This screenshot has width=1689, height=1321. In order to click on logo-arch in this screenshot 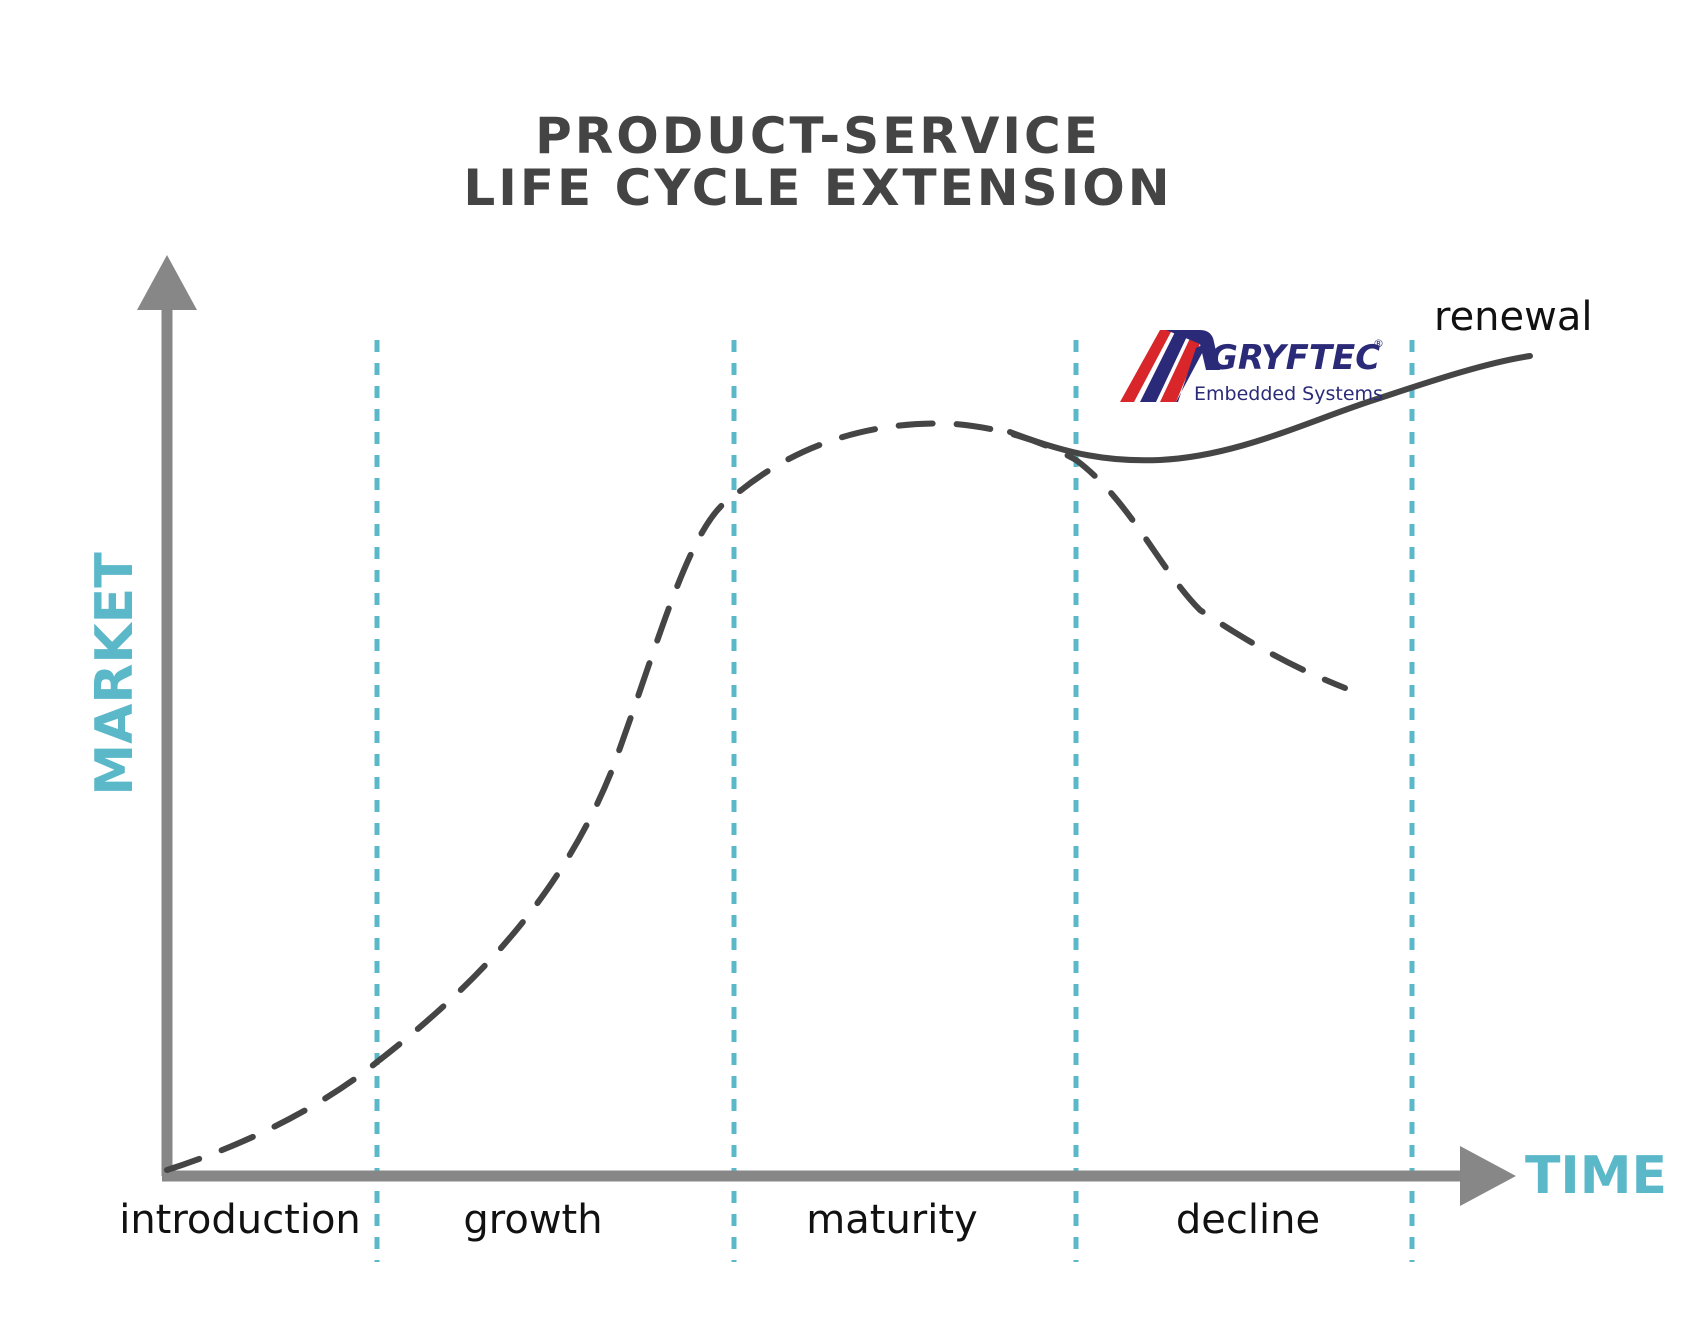, I will do `click(1193, 350)`.